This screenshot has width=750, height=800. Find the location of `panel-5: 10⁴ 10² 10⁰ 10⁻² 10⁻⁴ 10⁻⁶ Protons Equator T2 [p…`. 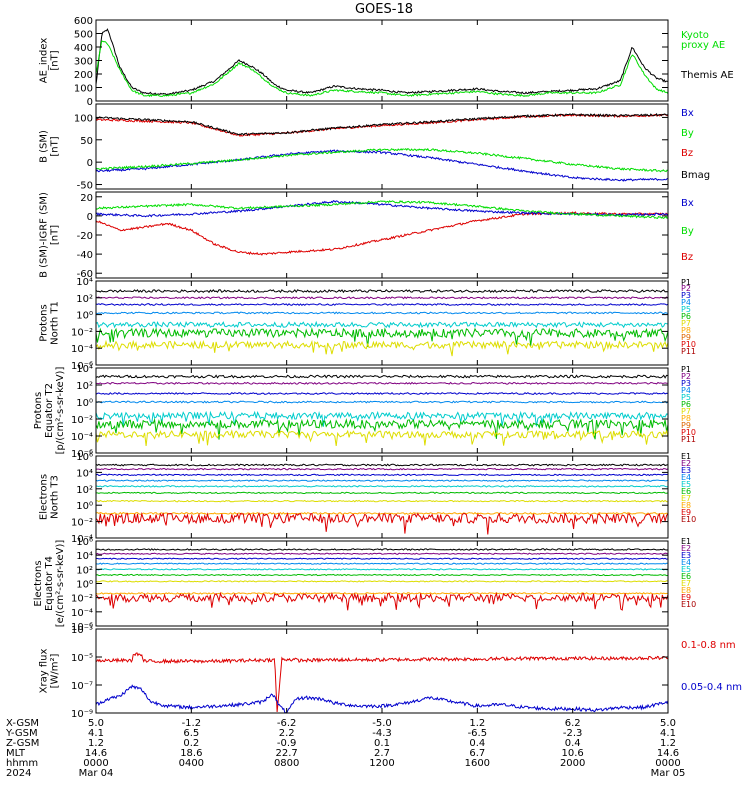

panel-5: 10⁴ 10² 10⁰ 10⁻² 10⁻⁴ 10⁻⁶ Protons Equator T2 [p… is located at coordinates (364, 412).